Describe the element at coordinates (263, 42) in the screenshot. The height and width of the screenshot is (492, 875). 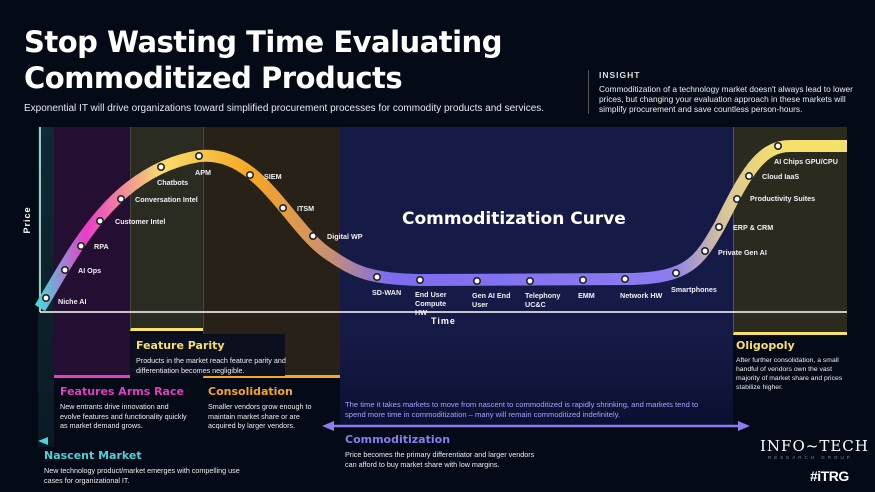
I see `title-line-1: Stop Wasting Time Evaluating` at that location.